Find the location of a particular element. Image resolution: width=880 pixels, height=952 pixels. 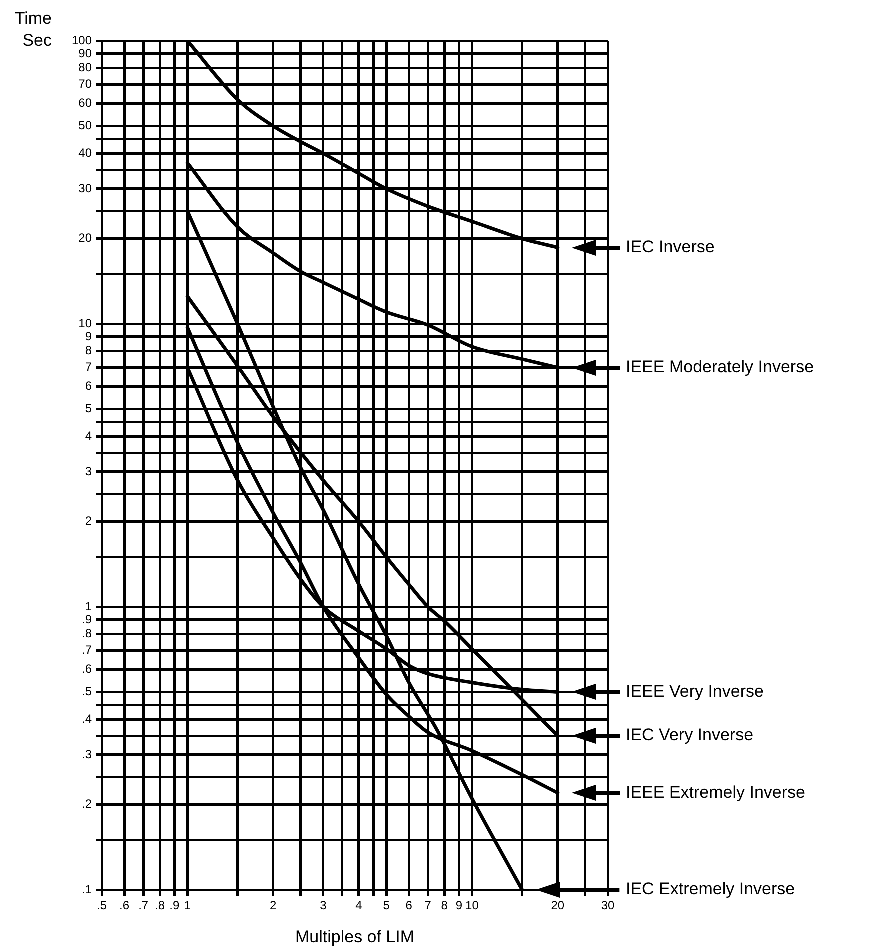

x-tick-label: 5 is located at coordinates (386, 905).